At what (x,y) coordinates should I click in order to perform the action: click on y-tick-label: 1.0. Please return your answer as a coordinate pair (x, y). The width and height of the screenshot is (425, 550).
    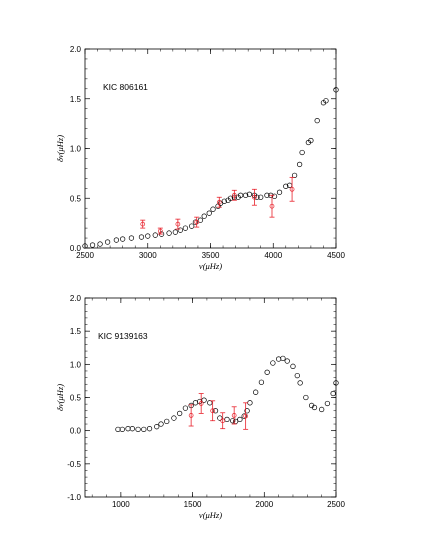
    Looking at the image, I should click on (76, 149).